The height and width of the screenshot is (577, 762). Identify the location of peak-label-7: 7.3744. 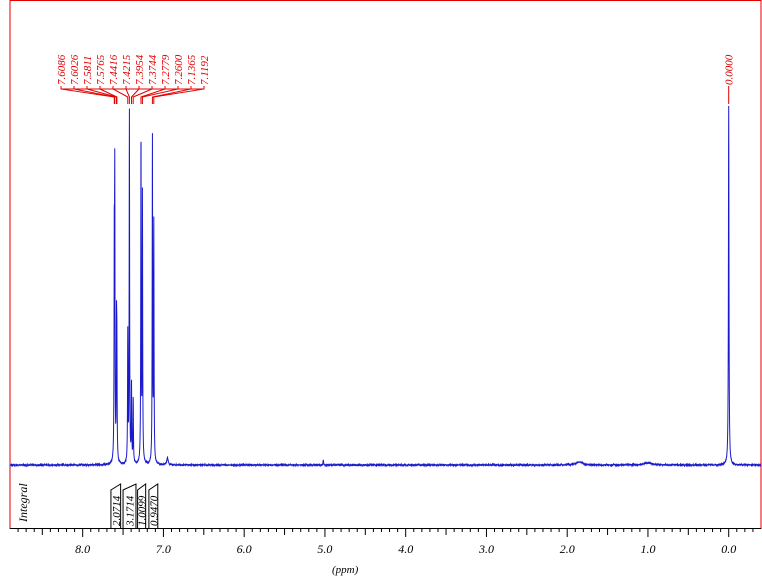
(153, 69).